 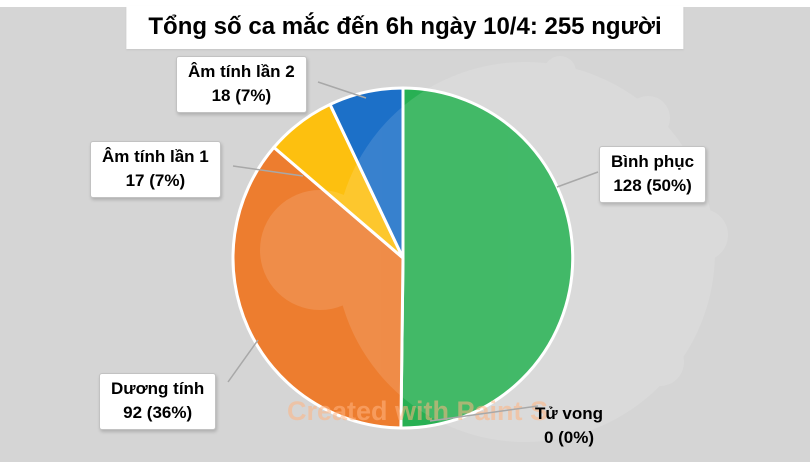 What do you see at coordinates (577, 179) in the screenshot?
I see `leader-line-binh-phuc` at bounding box center [577, 179].